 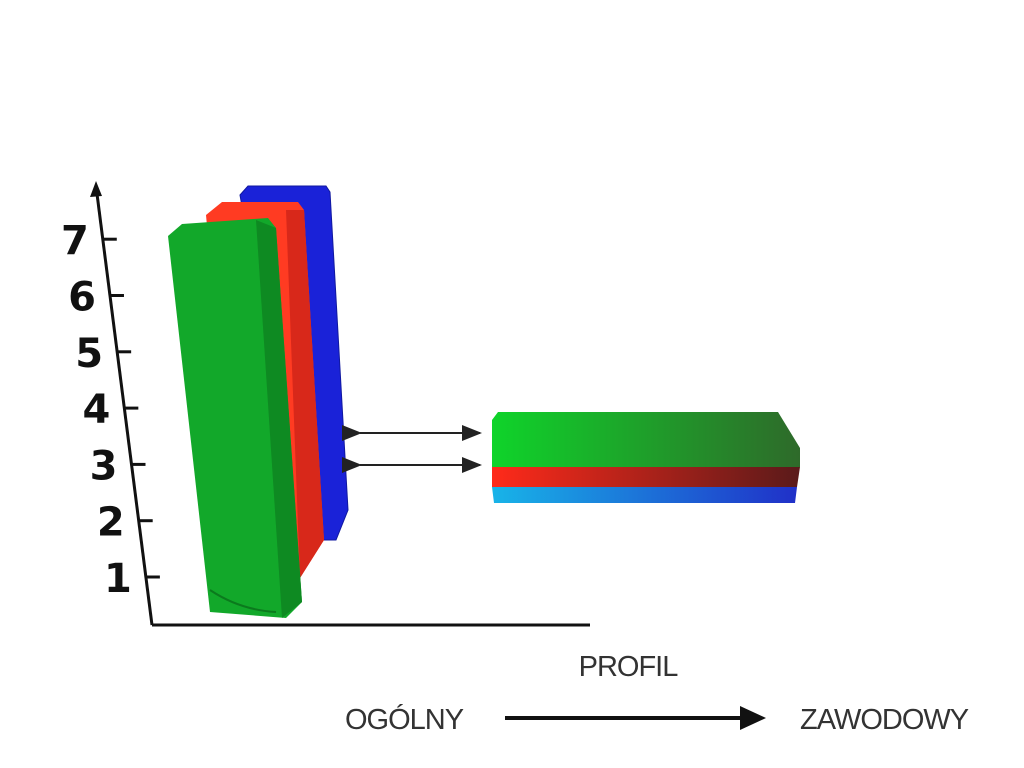 I want to click on vertical-bars, so click(x=258, y=401).